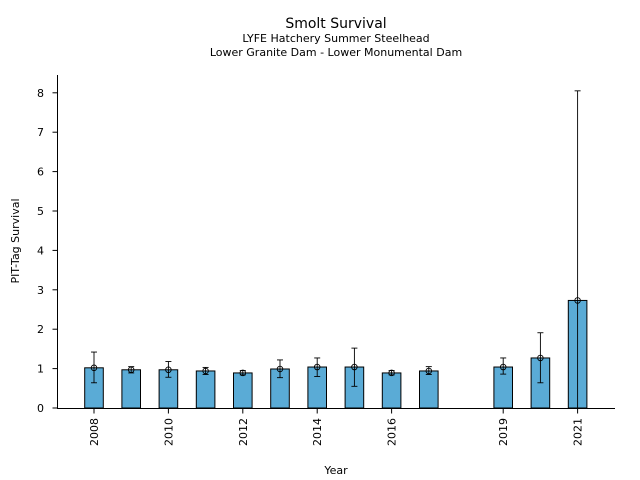 The height and width of the screenshot is (480, 640). I want to click on bar-2009, so click(131, 389).